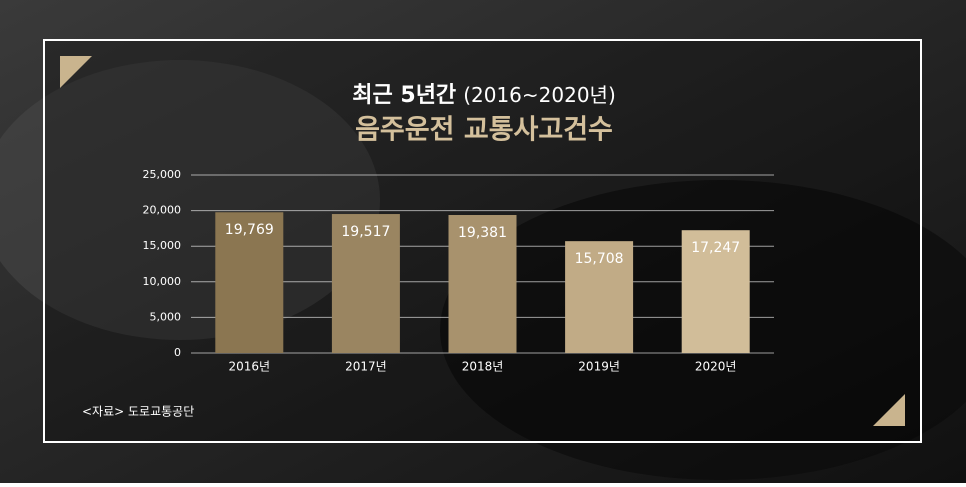 The height and width of the screenshot is (487, 966). What do you see at coordinates (715, 248) in the screenshot?
I see `value-label: 17,247` at bounding box center [715, 248].